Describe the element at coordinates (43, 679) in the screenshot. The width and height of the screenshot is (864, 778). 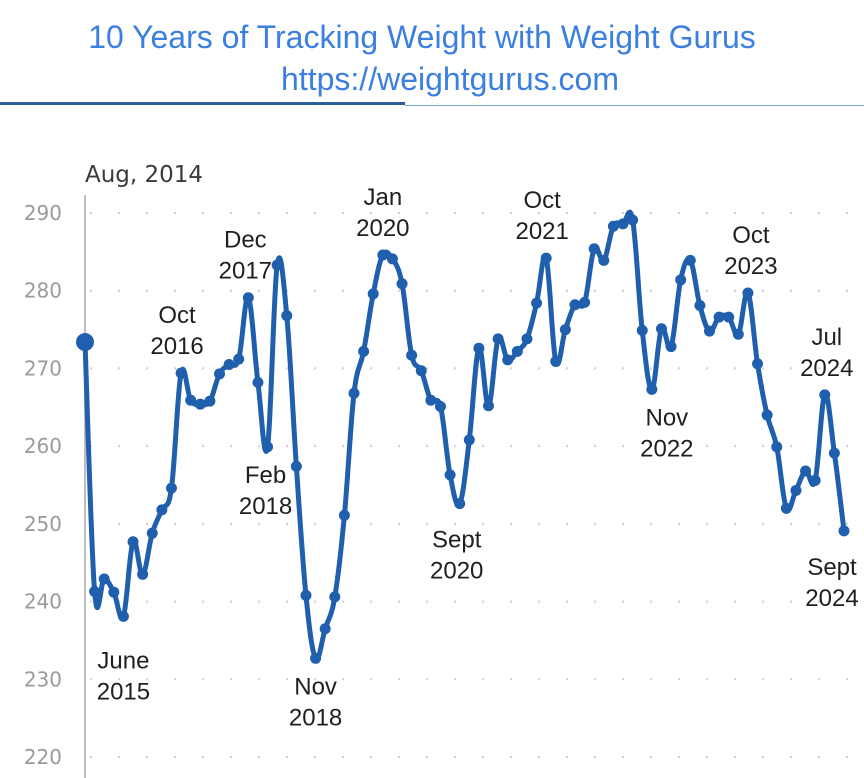
I see `y-tick-label: 230` at that location.